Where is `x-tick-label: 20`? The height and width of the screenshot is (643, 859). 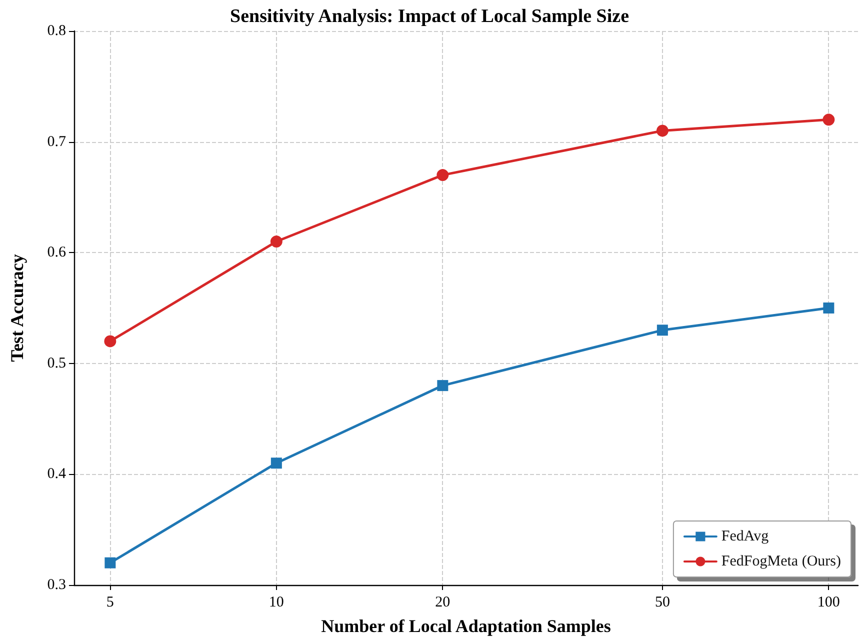 x-tick-label: 20 is located at coordinates (442, 602).